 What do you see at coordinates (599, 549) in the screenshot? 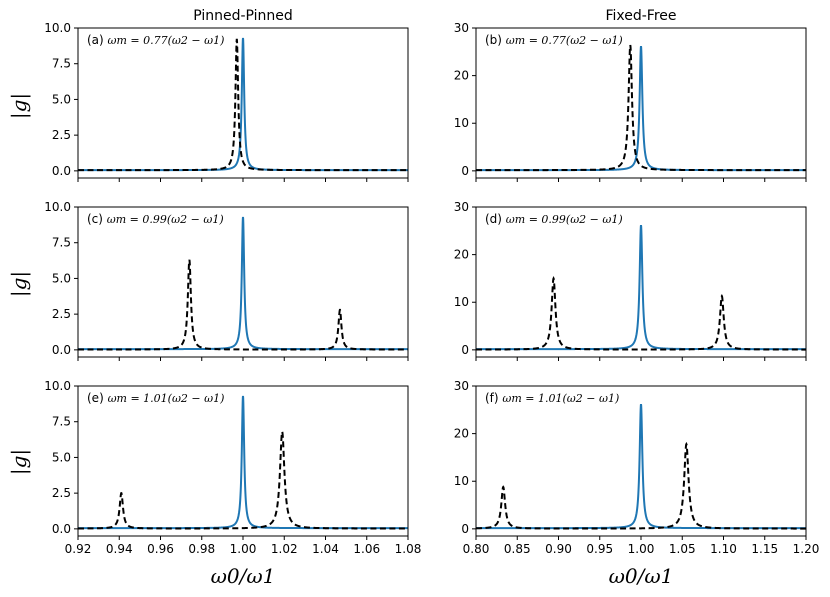
I see `x-tick-label-f: 0.95` at bounding box center [599, 549].